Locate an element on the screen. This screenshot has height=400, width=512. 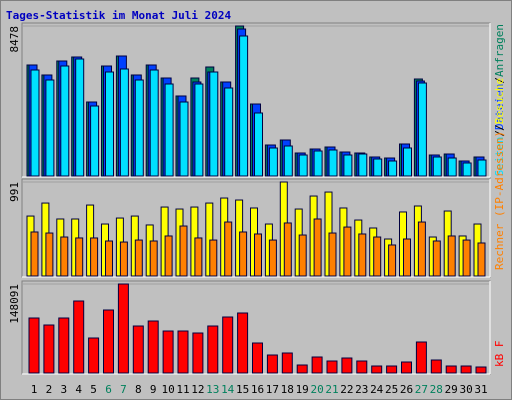
x-tick-label: 30 is located at coordinates (465, 389).